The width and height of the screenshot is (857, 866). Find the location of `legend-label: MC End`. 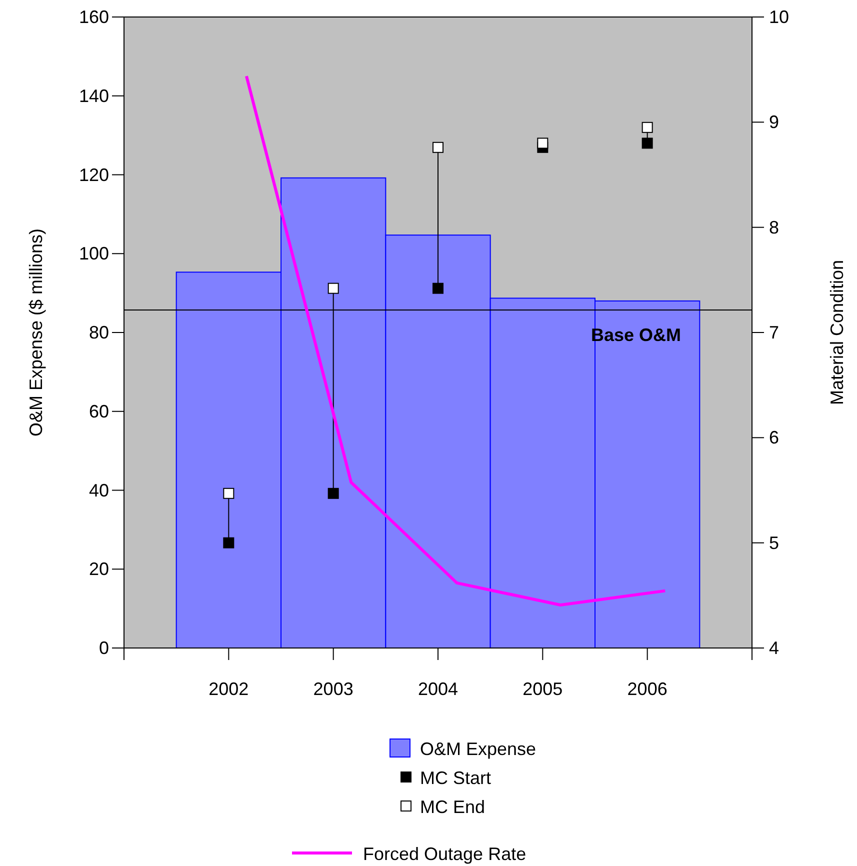

legend-label: MC End is located at coordinates (453, 807).